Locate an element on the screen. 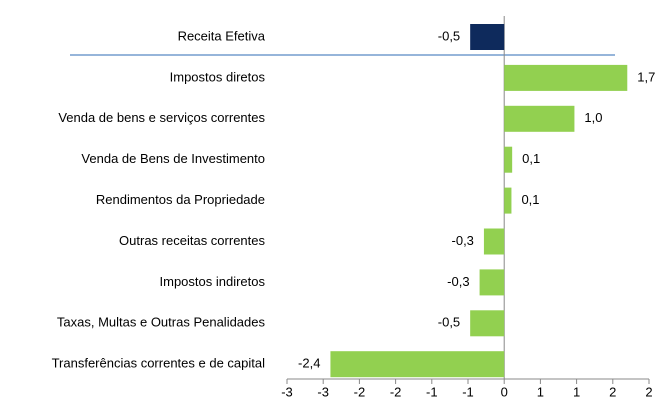  category-label: Receita Efetiva is located at coordinates (222, 35).